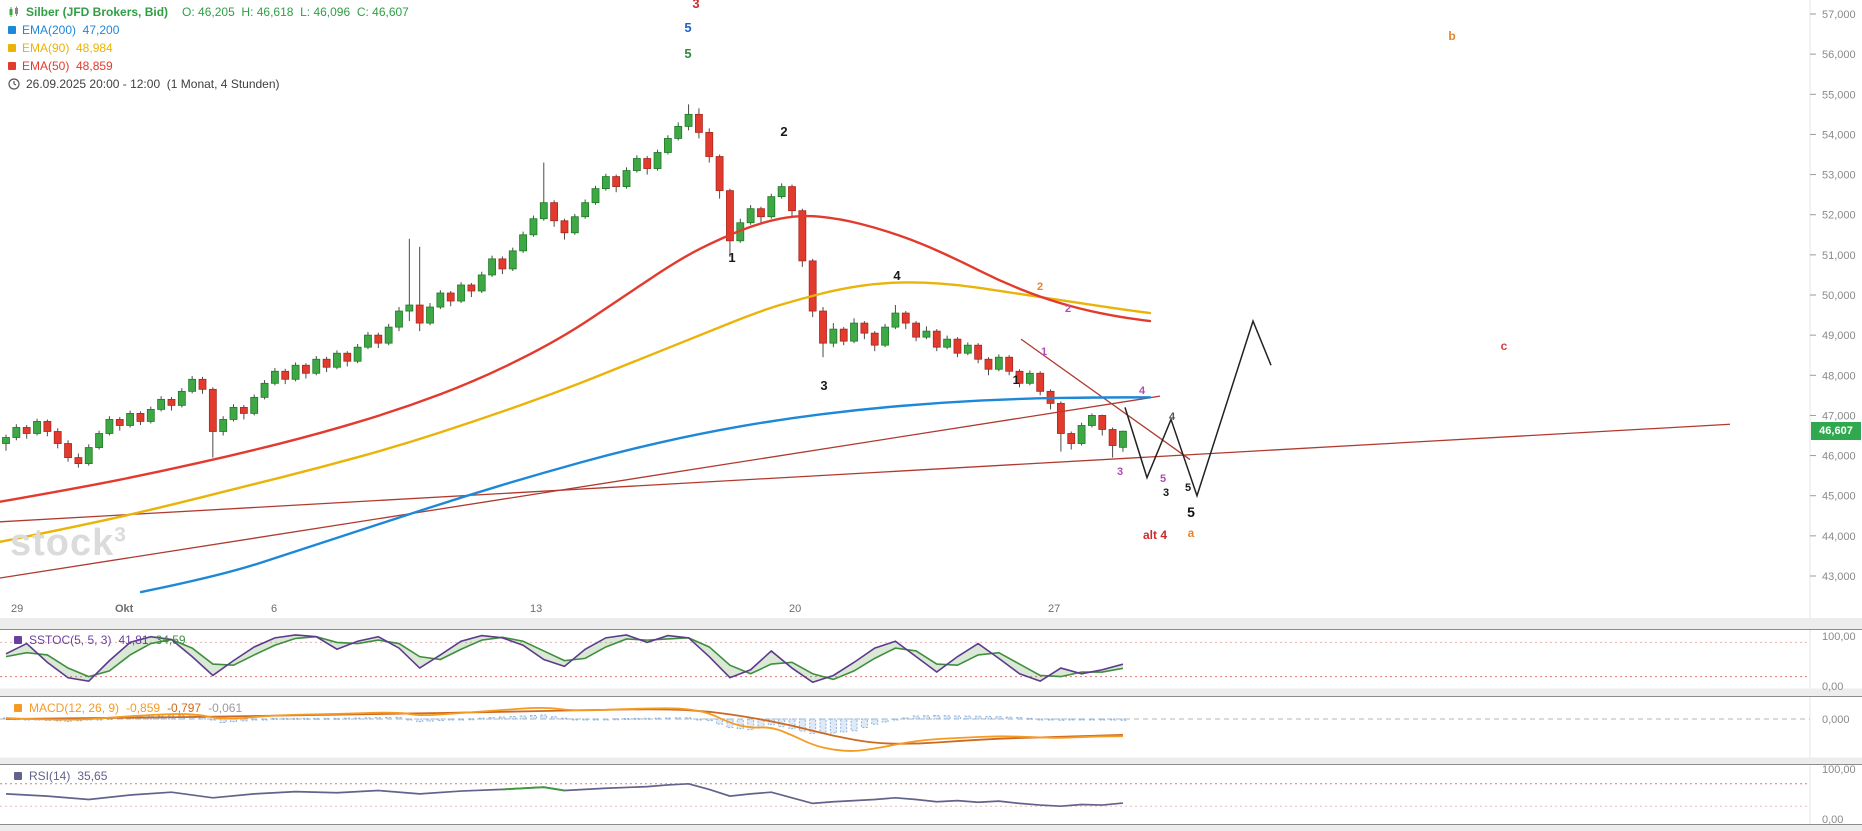 The width and height of the screenshot is (1862, 831). What do you see at coordinates (67, 48) in the screenshot?
I see `ema-legend-text: EMA(90) 48,984` at bounding box center [67, 48].